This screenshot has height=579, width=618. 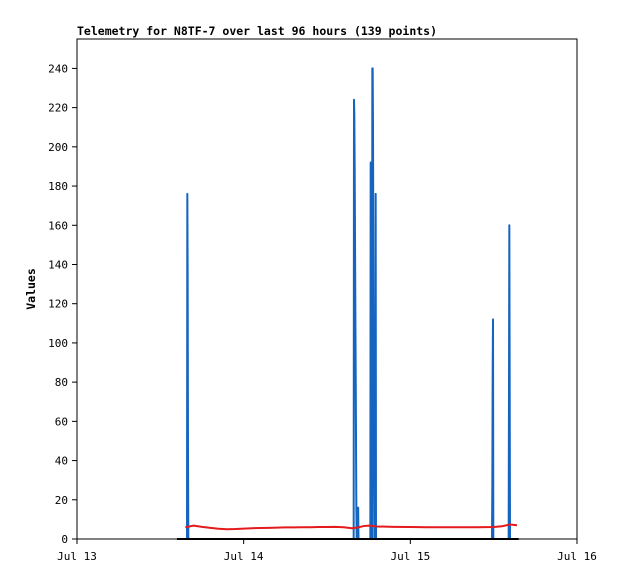 I want to click on y-tick-label: 140, so click(x=58, y=264).